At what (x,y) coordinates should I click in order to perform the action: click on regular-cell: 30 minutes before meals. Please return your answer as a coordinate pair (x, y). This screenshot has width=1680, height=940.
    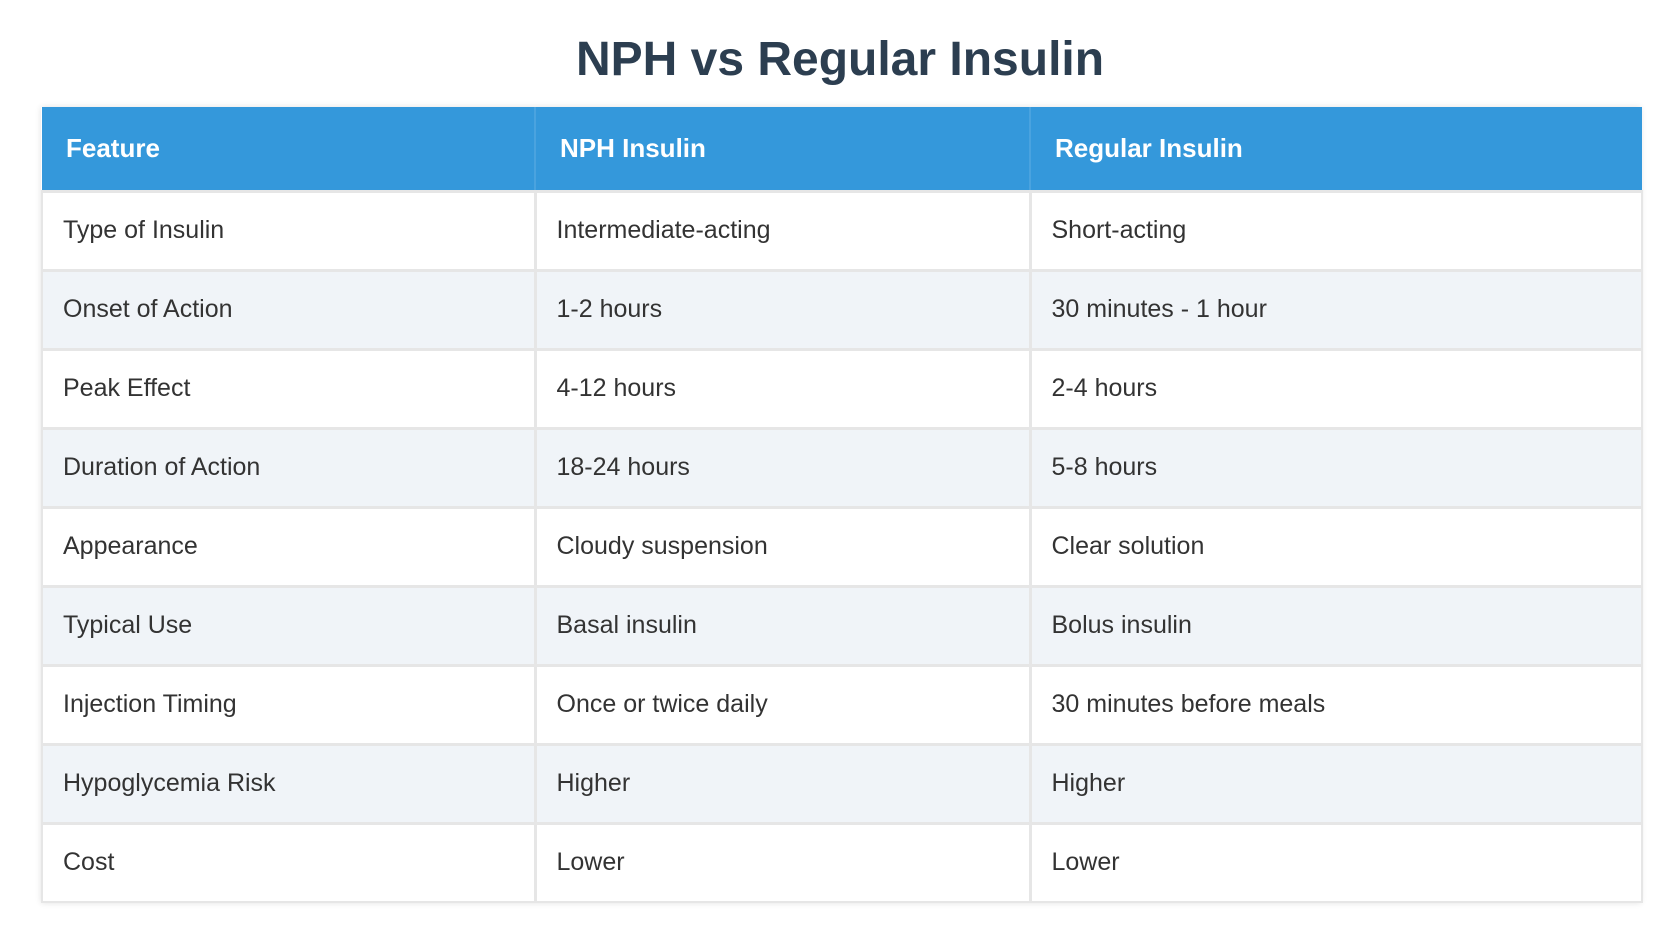
    Looking at the image, I should click on (1336, 705).